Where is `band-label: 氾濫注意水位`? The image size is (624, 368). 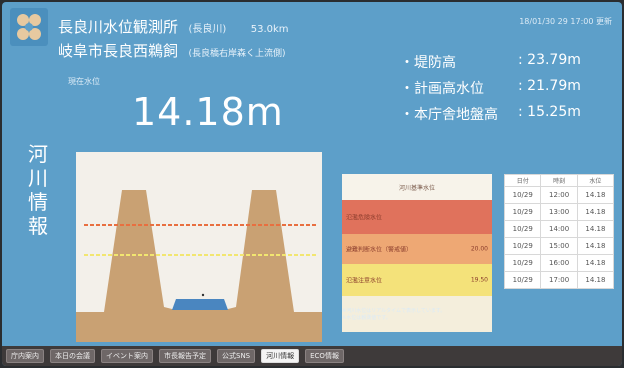 band-label: 氾濫注意水位 is located at coordinates (364, 281).